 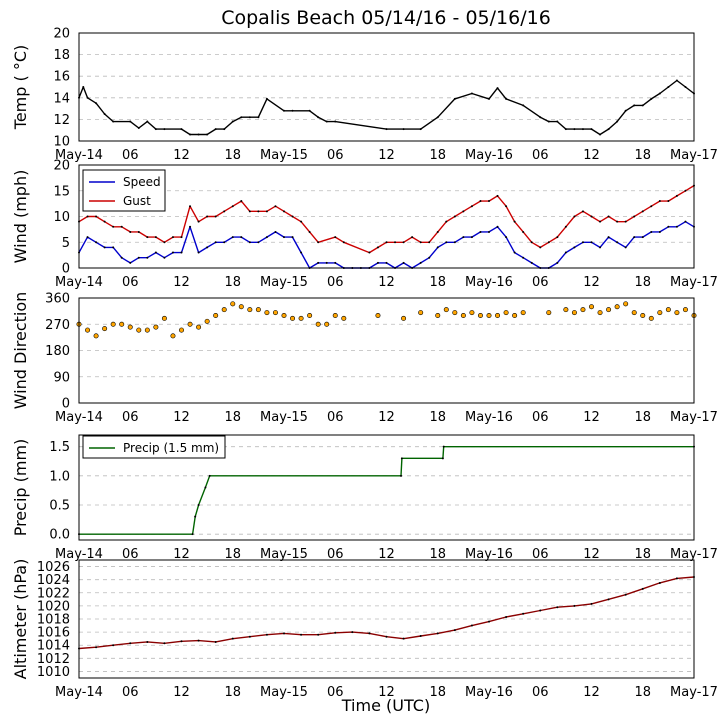 I want to click on wind-axes-frame, so click(x=386, y=216).